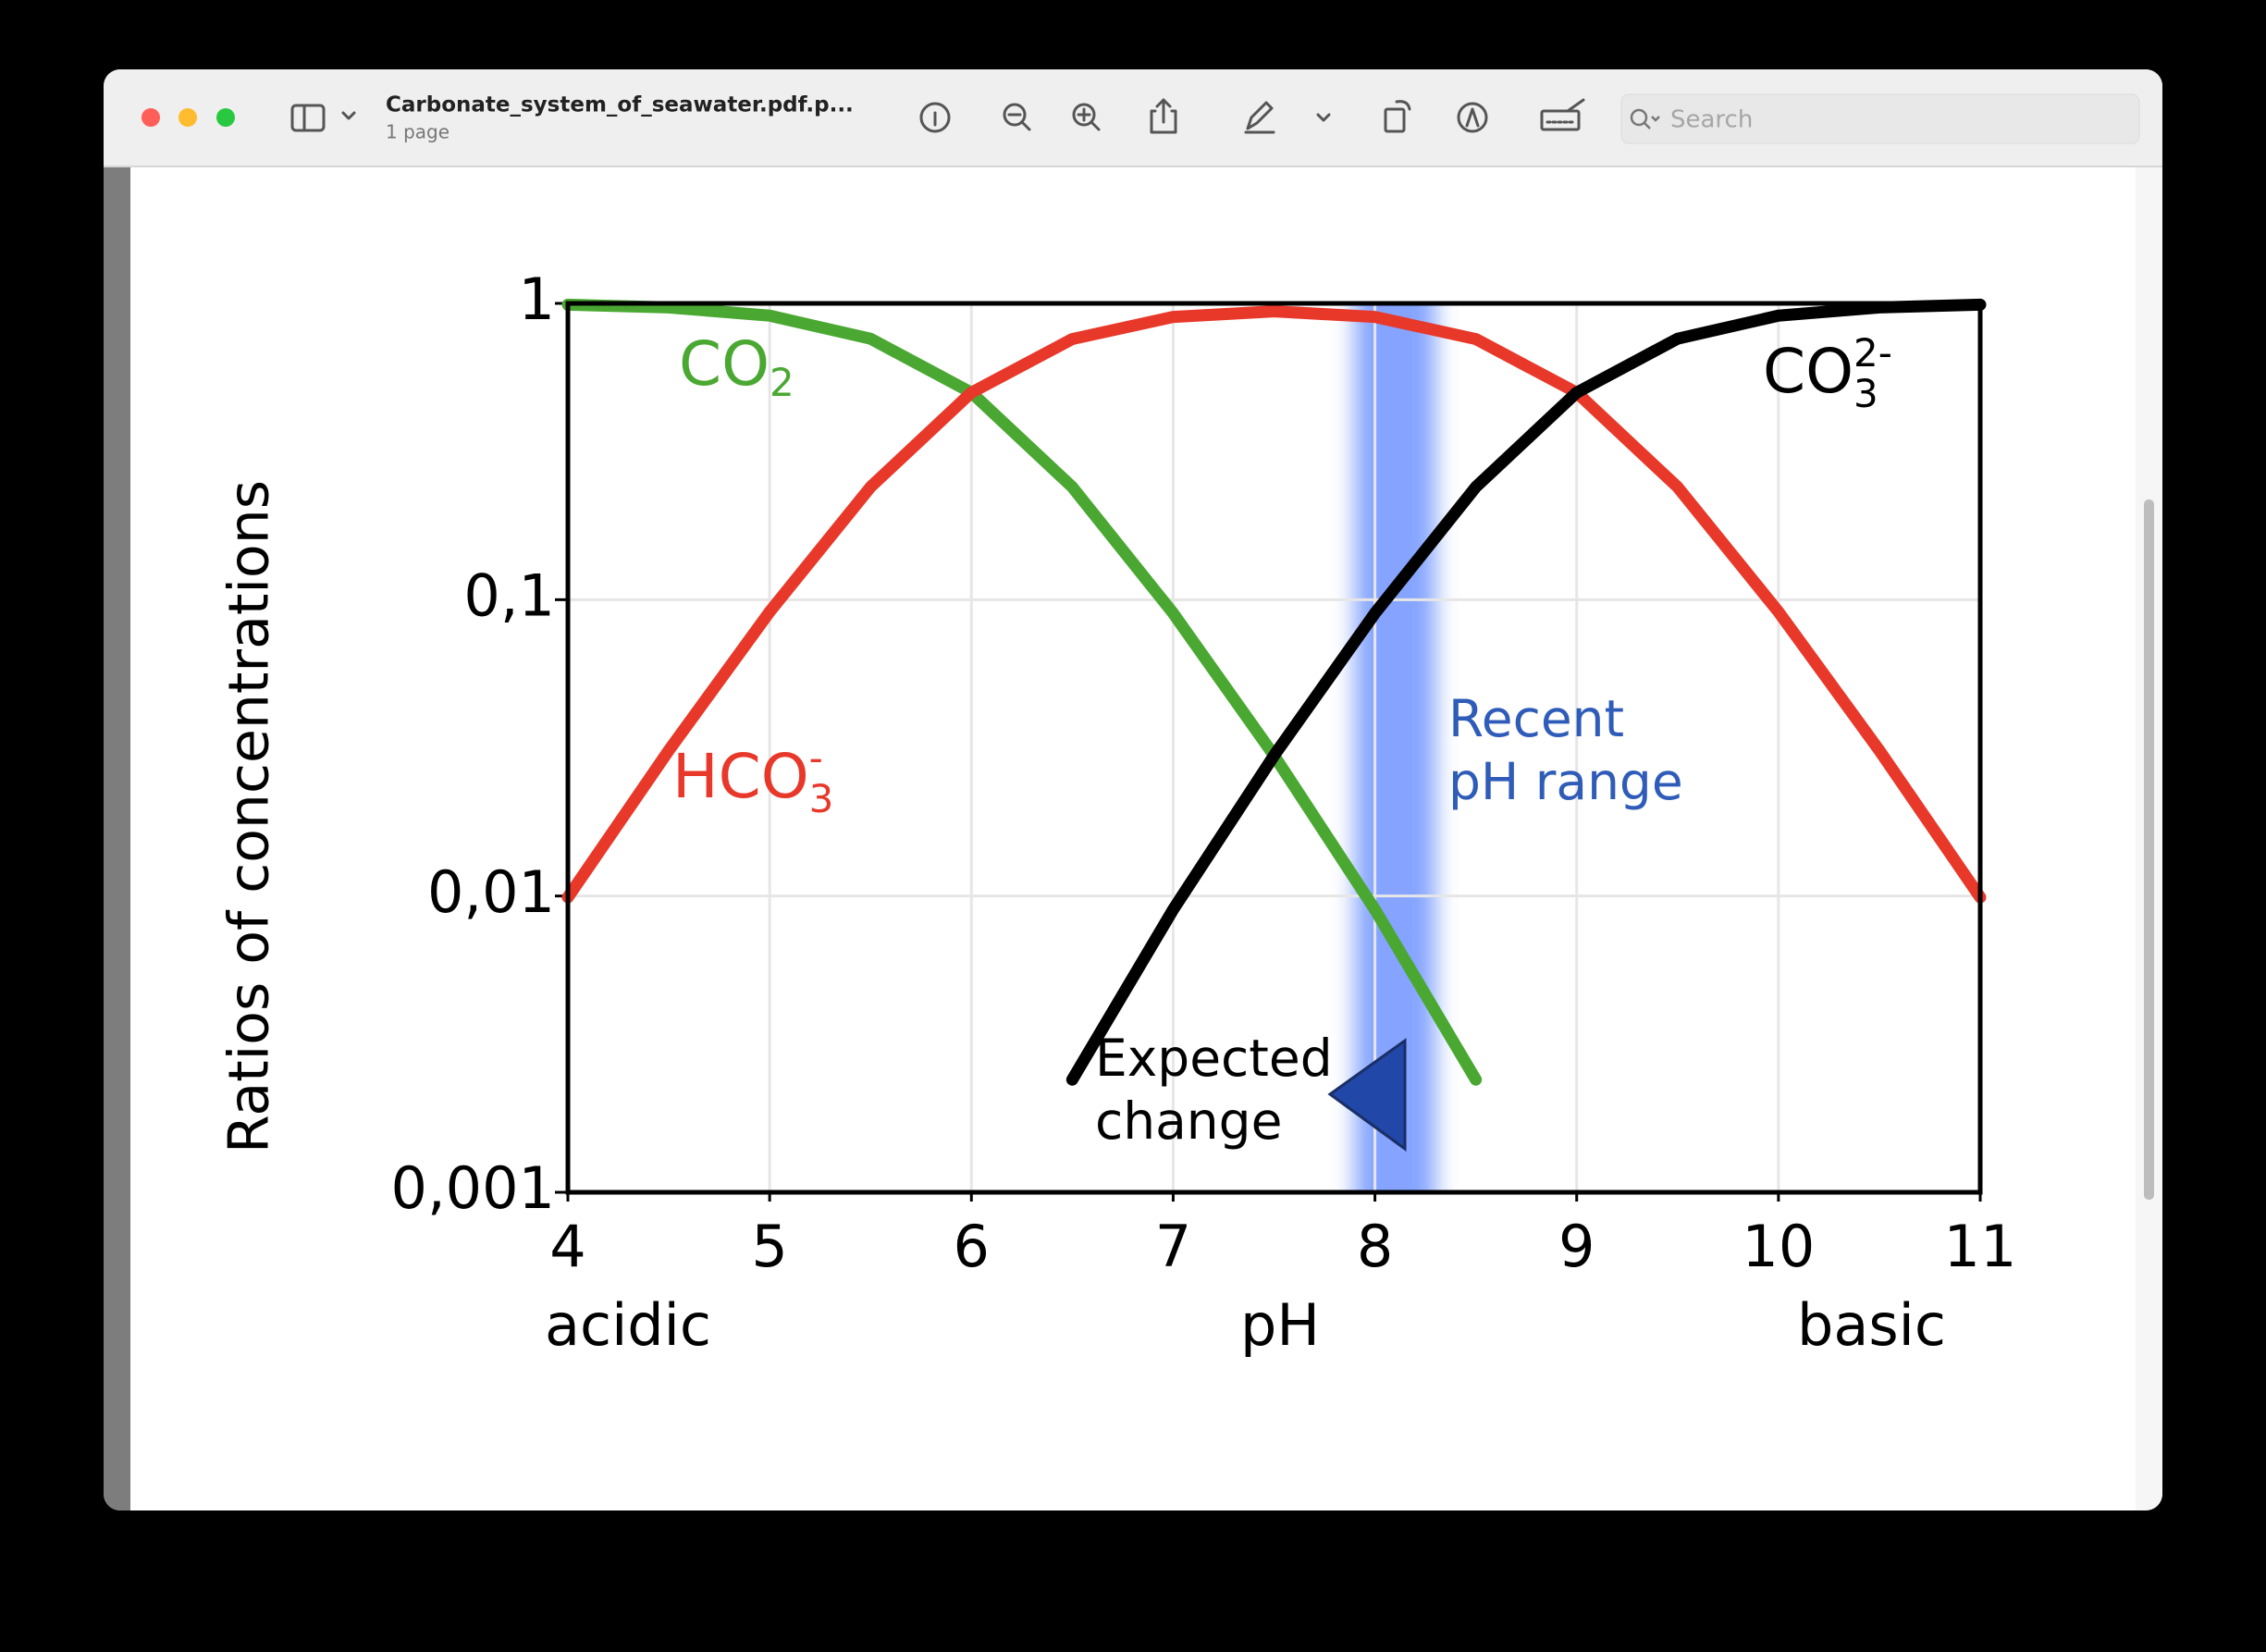 The image size is (2266, 1652). What do you see at coordinates (323, 118) in the screenshot?
I see `sidebar-toggle` at bounding box center [323, 118].